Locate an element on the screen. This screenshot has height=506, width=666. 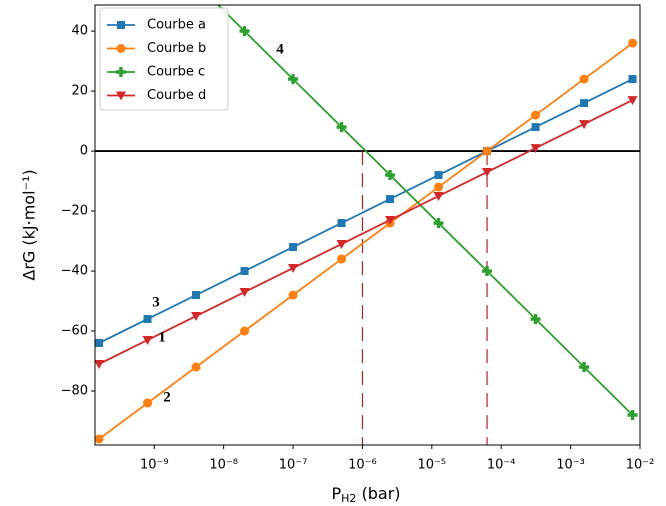
x-axis-label: PH2 (bar) is located at coordinates (365, 495).